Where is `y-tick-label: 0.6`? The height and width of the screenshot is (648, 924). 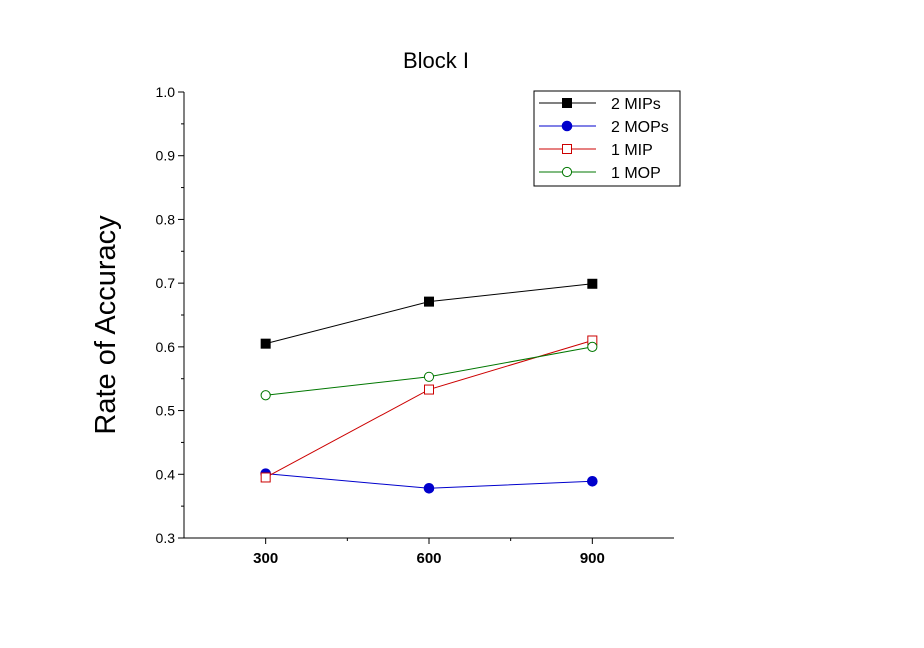 y-tick-label: 0.6 is located at coordinates (166, 347).